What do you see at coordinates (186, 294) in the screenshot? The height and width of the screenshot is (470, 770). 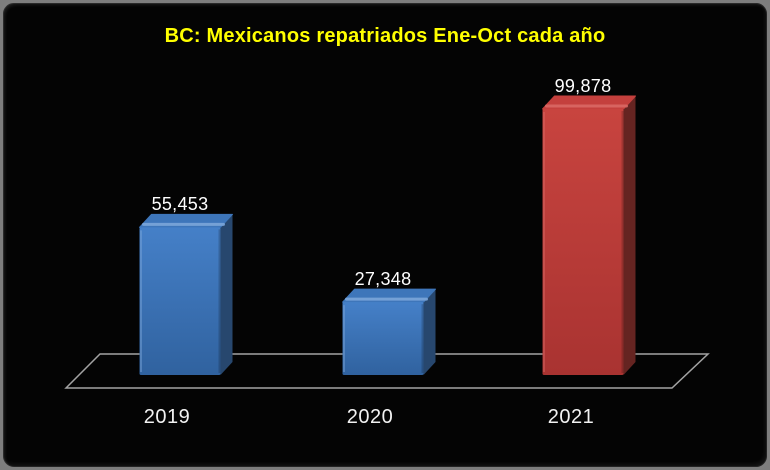 I see `bar-2019` at bounding box center [186, 294].